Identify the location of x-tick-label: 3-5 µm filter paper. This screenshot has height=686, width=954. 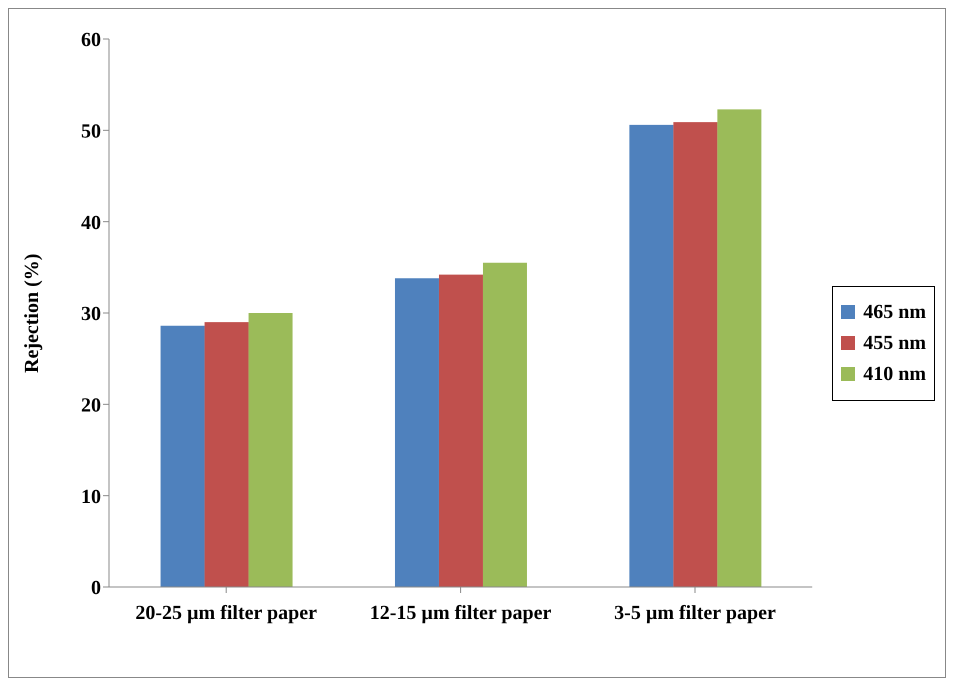
(695, 613).